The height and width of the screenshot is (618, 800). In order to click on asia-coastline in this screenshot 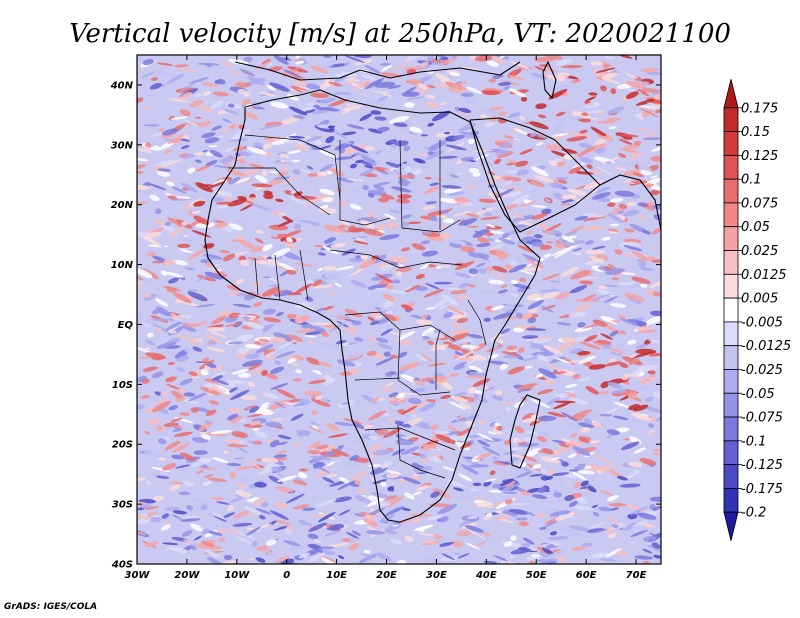, I will do `click(630, 202)`.